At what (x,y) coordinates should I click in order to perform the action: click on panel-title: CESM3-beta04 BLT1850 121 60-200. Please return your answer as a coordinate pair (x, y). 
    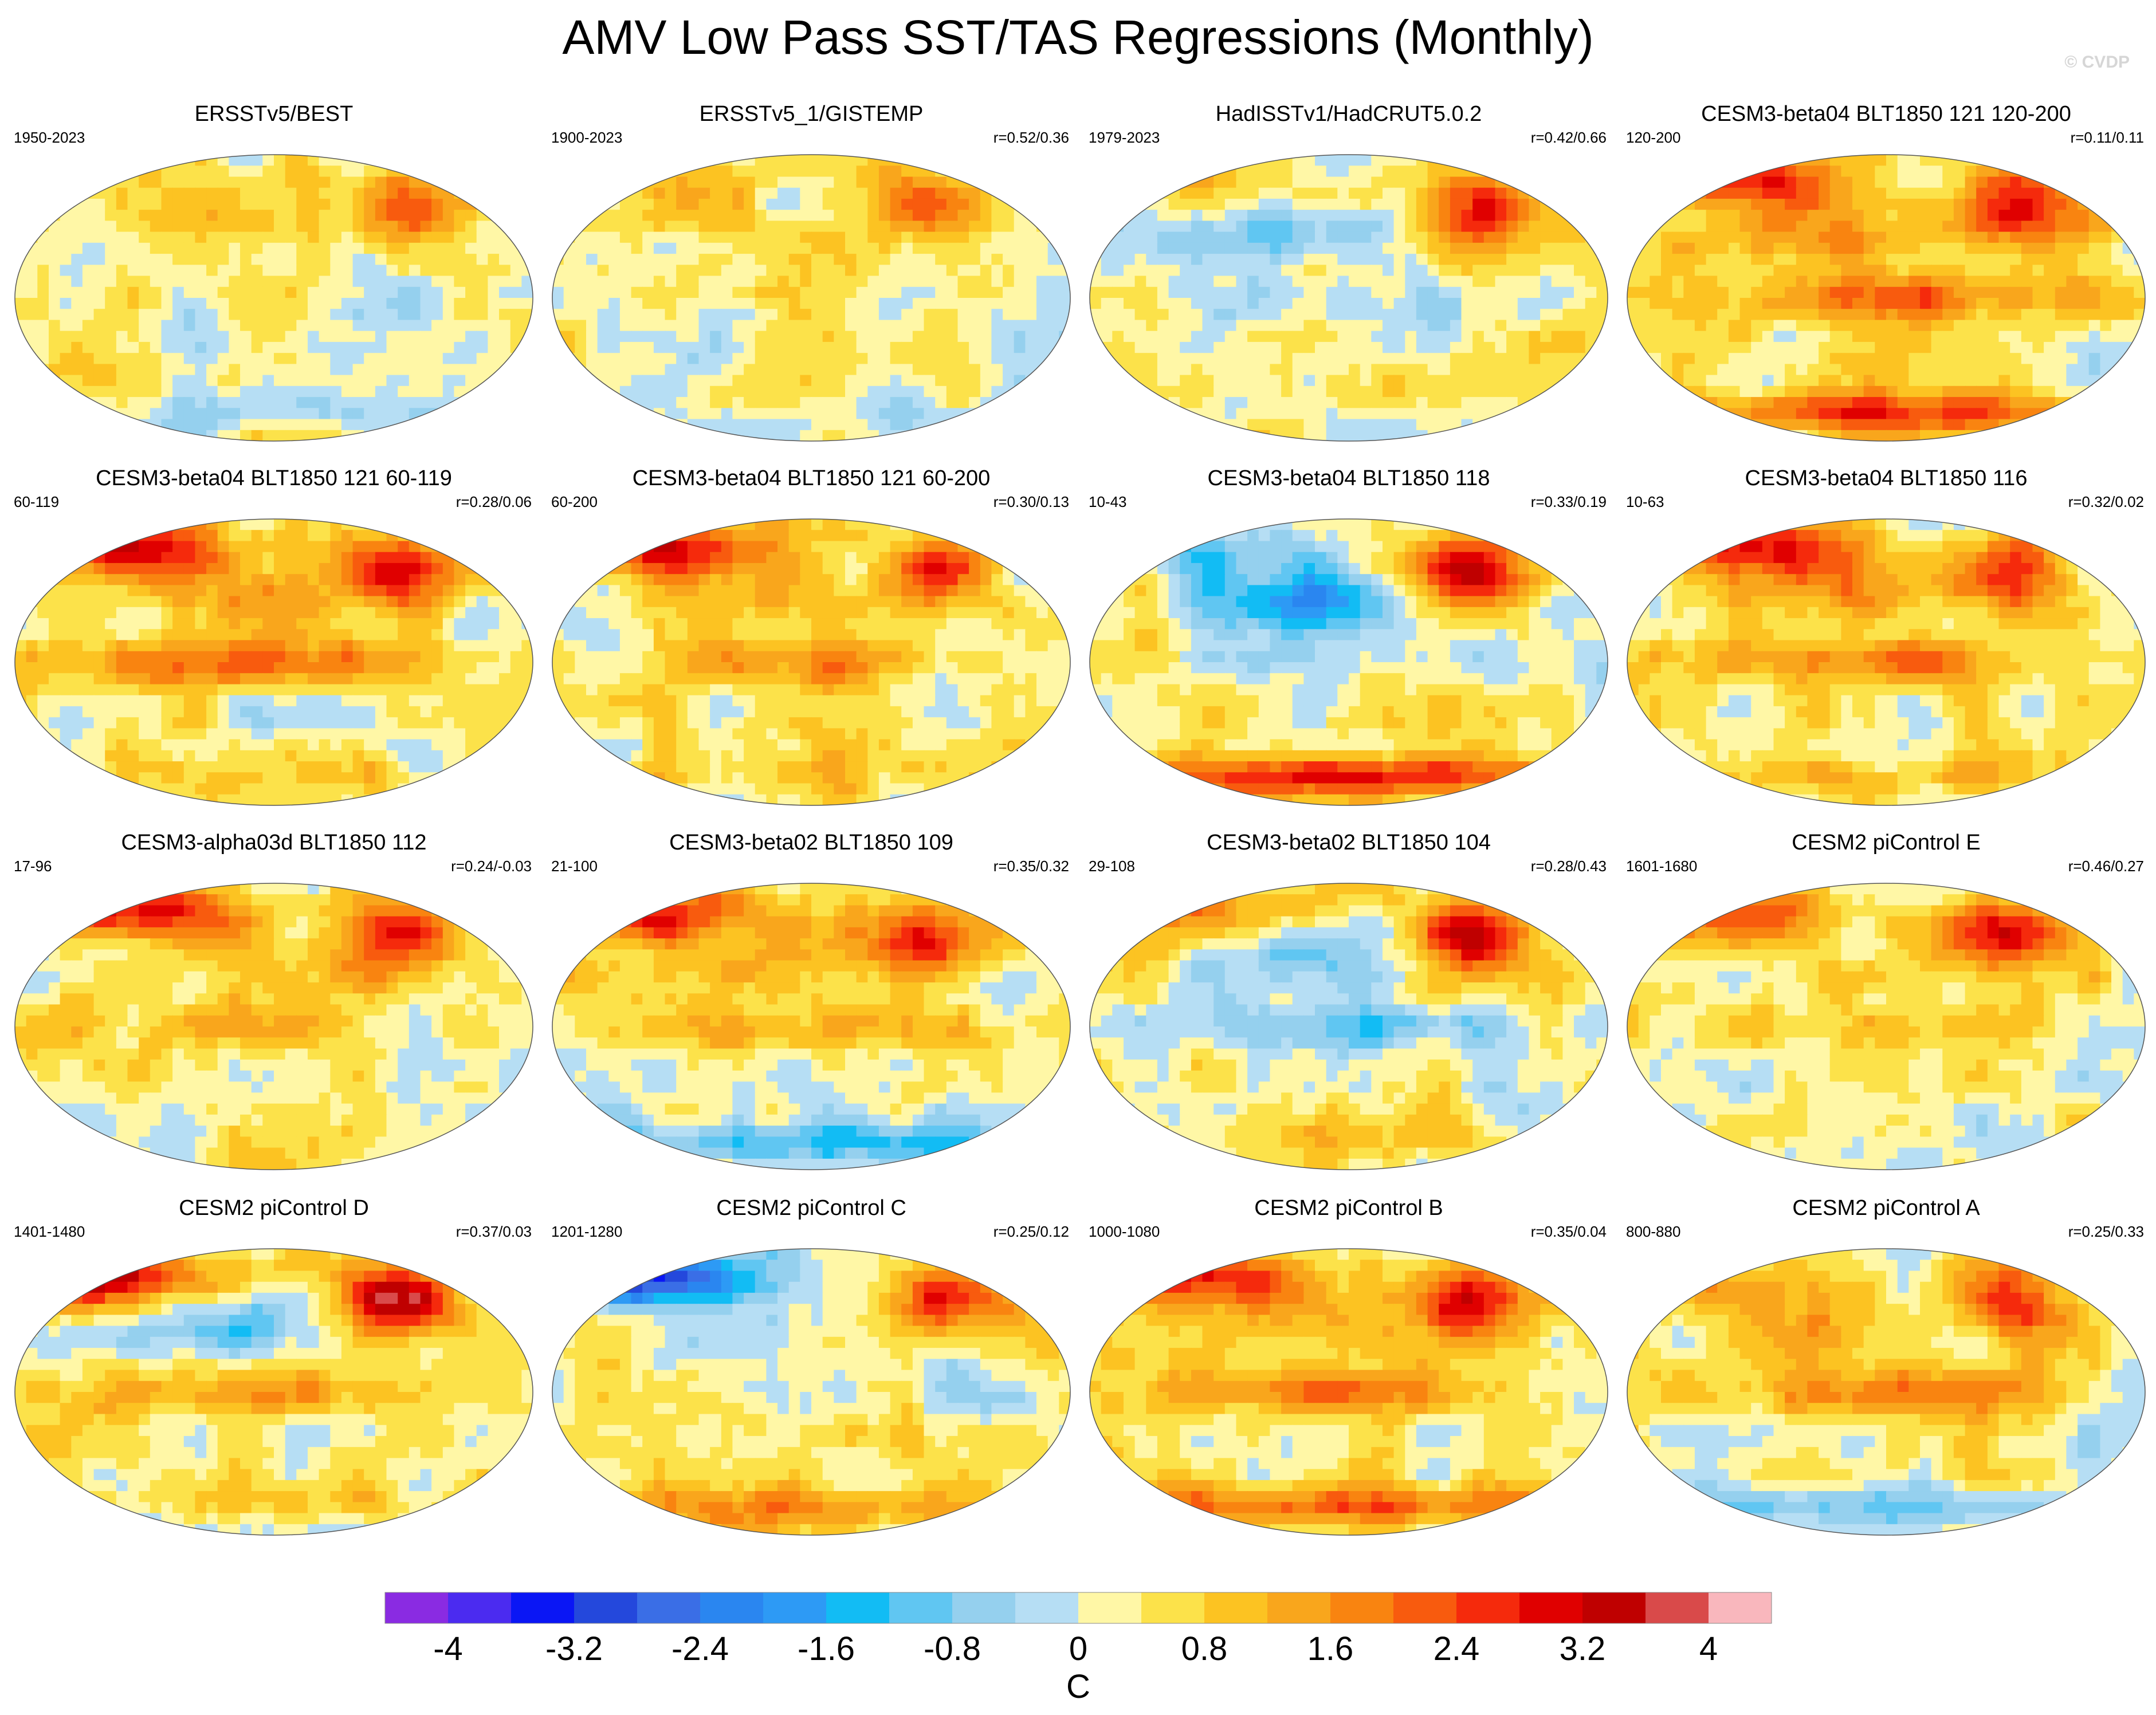
    Looking at the image, I should click on (811, 478).